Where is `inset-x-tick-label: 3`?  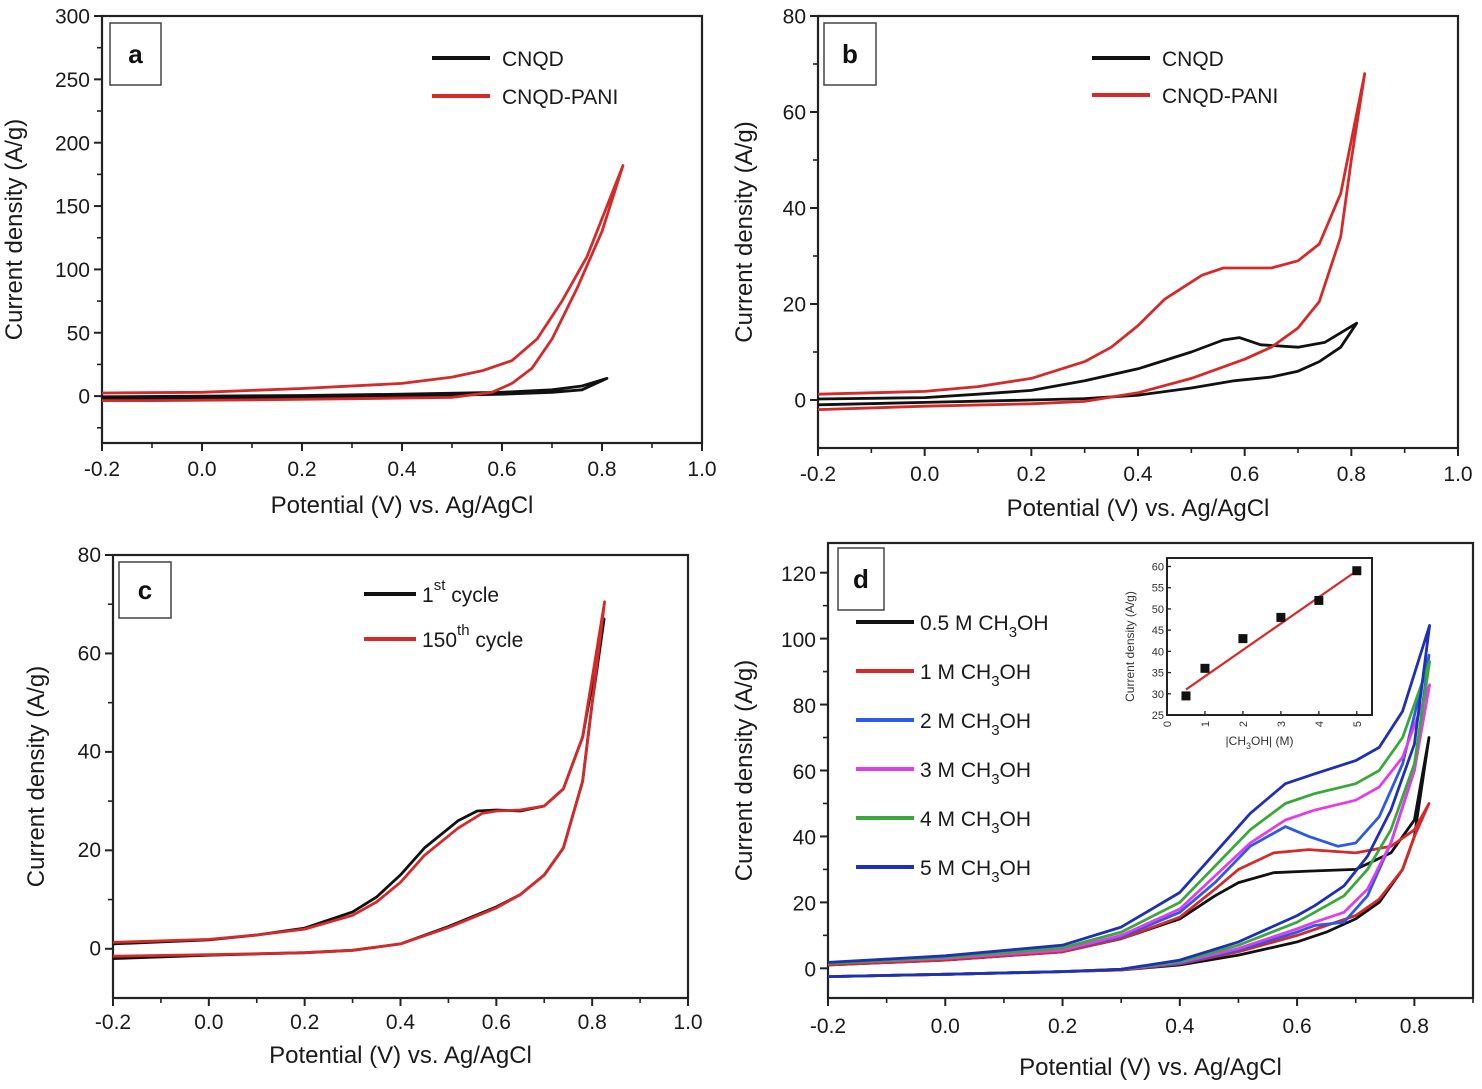
inset-x-tick-label: 3 is located at coordinates (1282, 724).